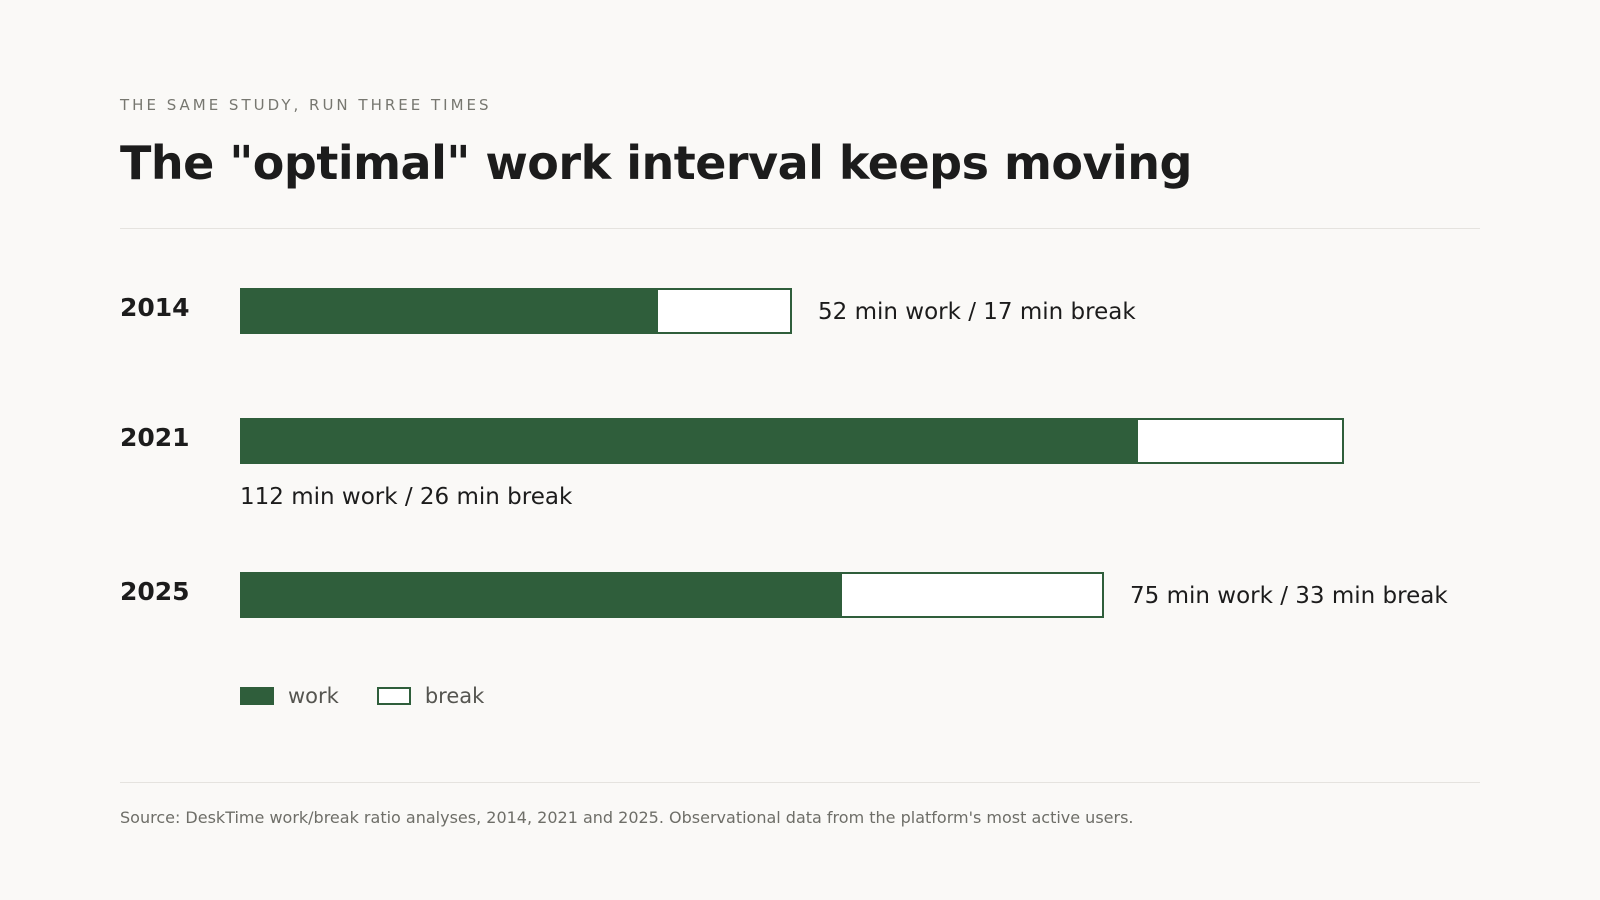 The image size is (1600, 900). Describe the element at coordinates (1240, 441) in the screenshot. I see `bar-break-2021` at that location.